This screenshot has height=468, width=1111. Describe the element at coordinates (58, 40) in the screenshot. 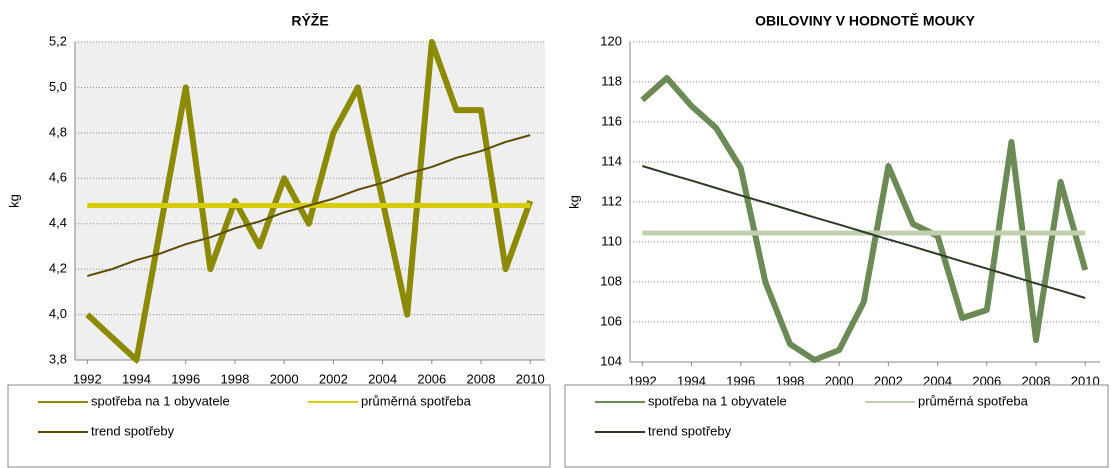

I see `y-tick-label: 5,2` at that location.